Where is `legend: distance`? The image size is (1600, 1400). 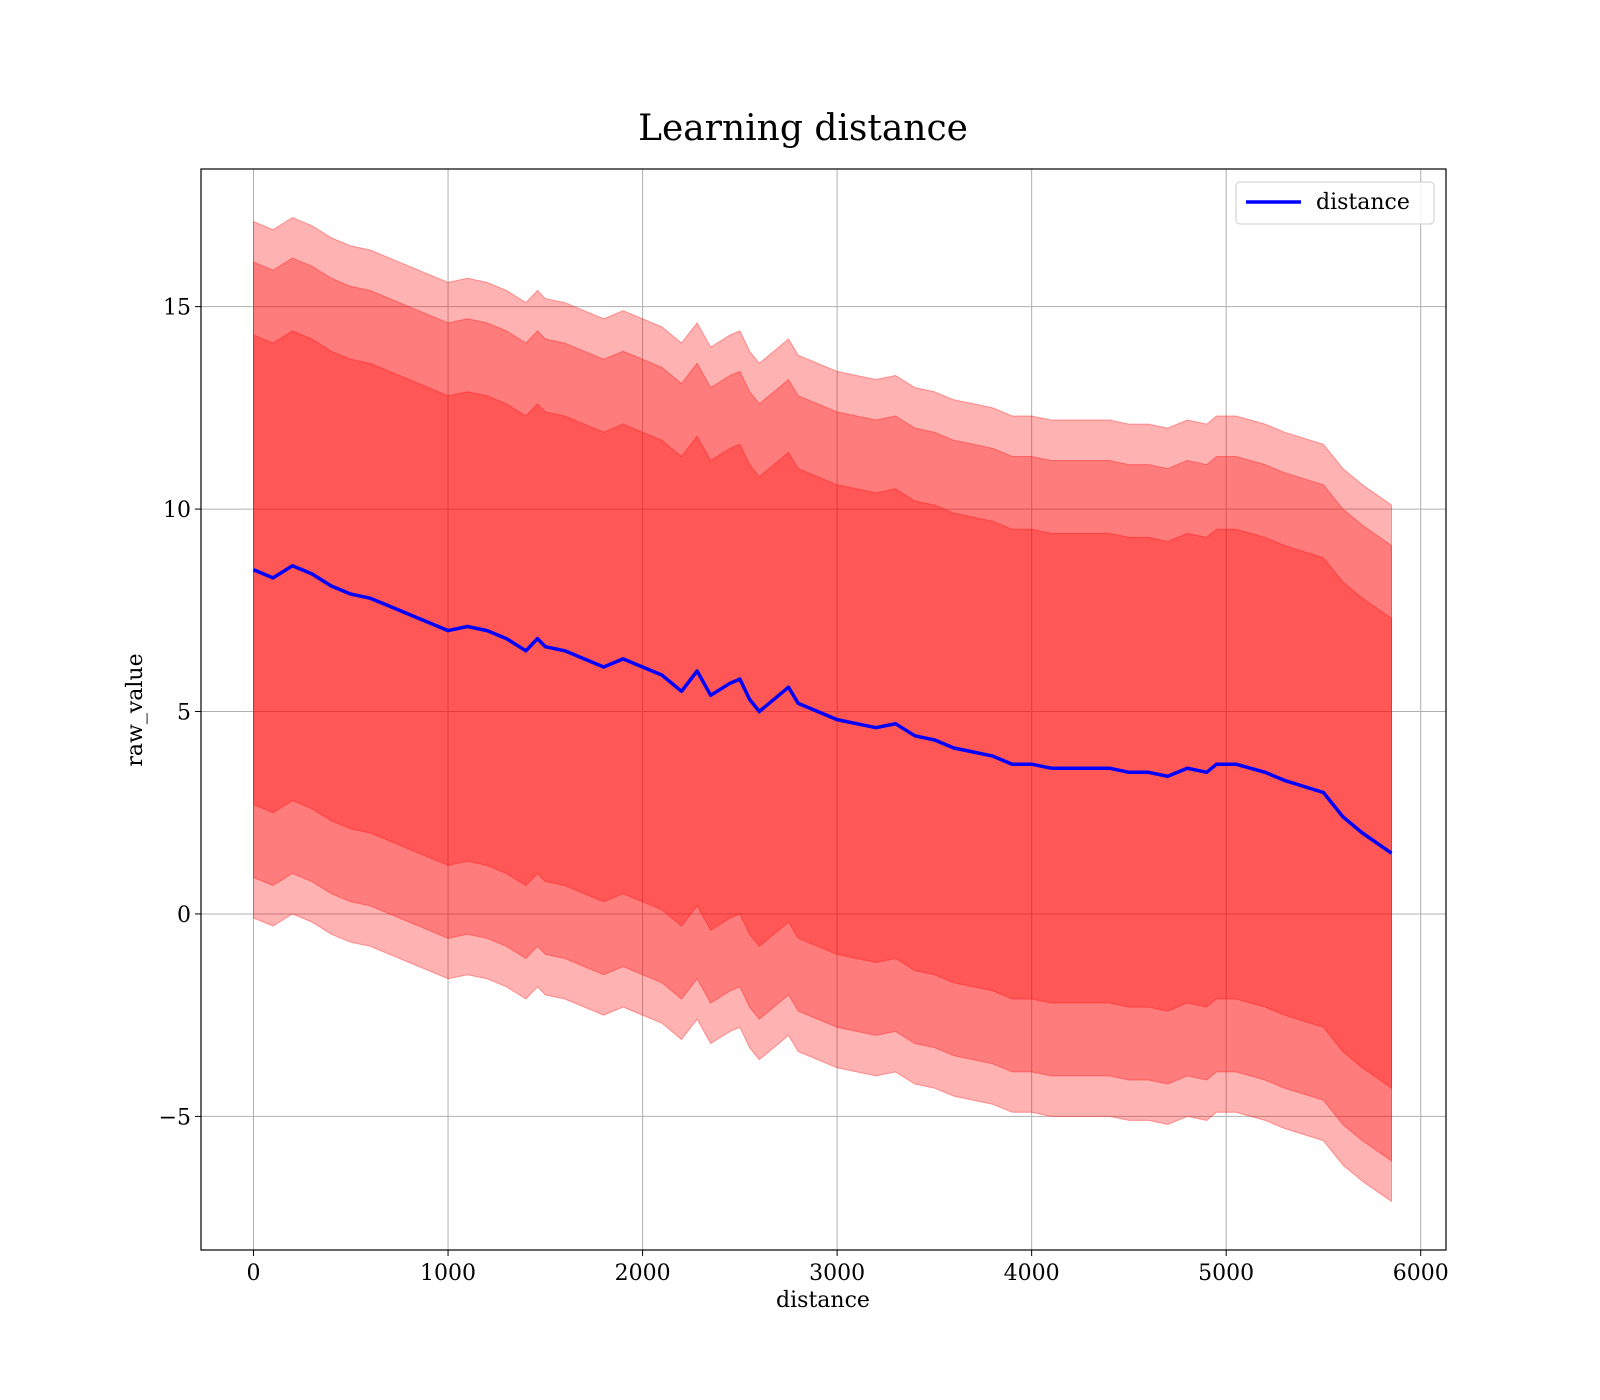 legend: distance is located at coordinates (1335, 203).